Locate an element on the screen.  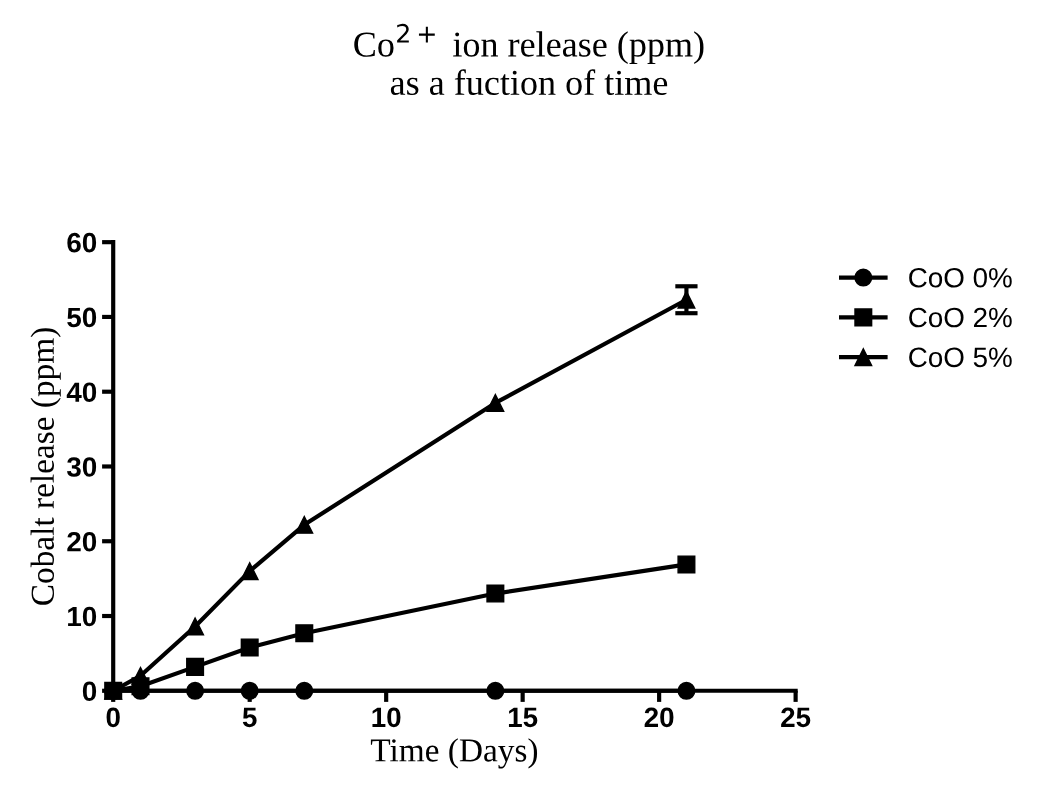
x-tick-label: 10 is located at coordinates (386, 717).